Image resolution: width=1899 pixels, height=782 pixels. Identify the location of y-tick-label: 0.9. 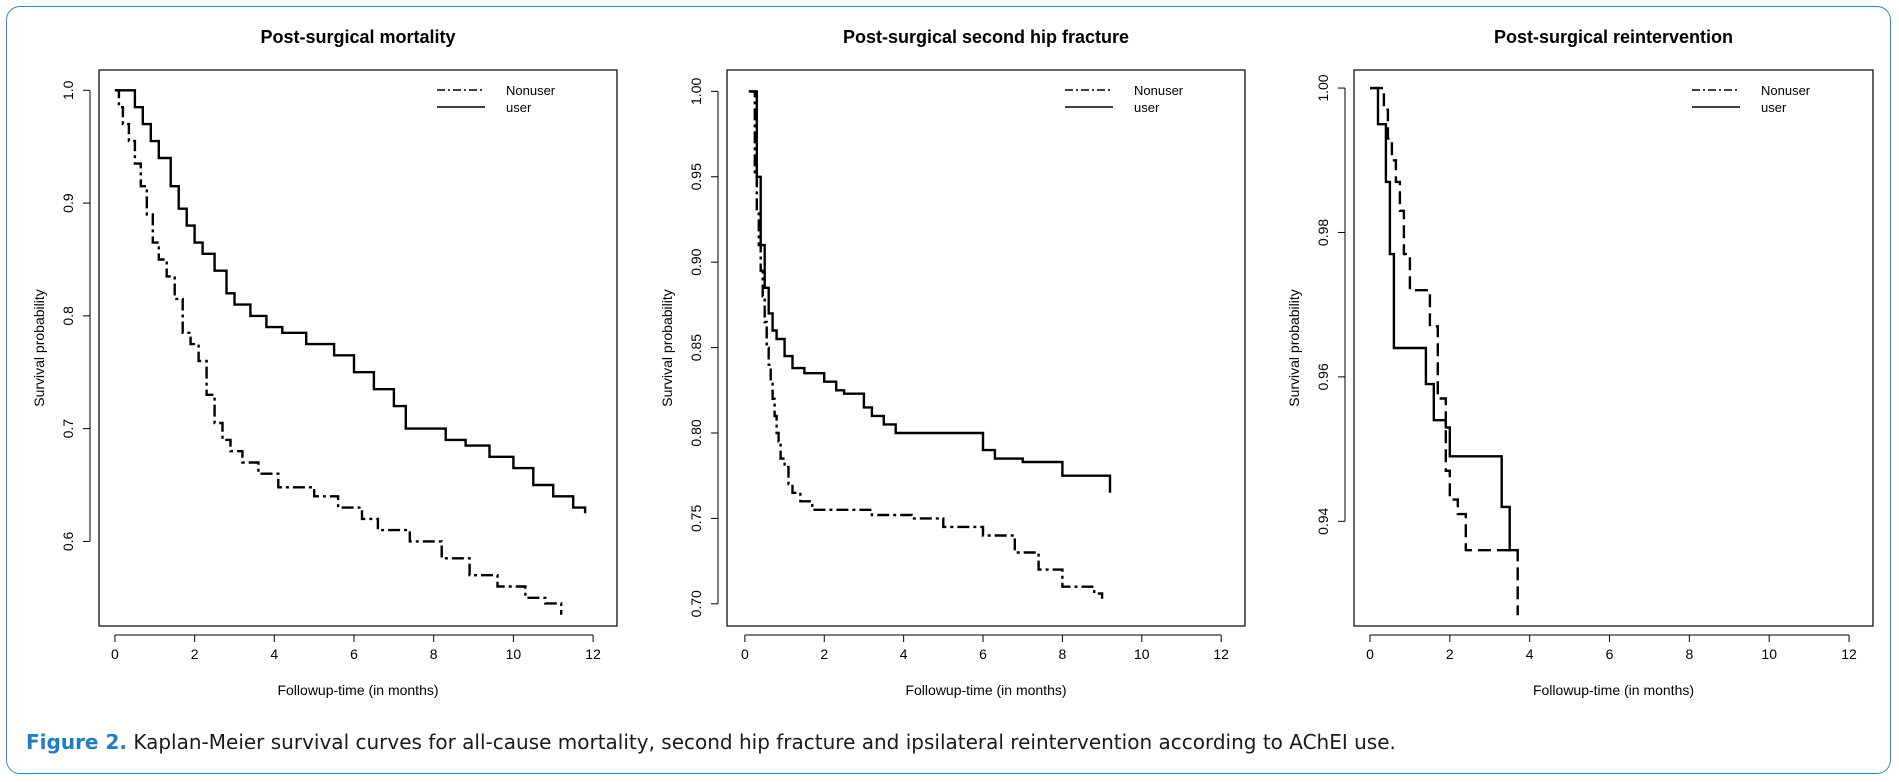
(68, 203).